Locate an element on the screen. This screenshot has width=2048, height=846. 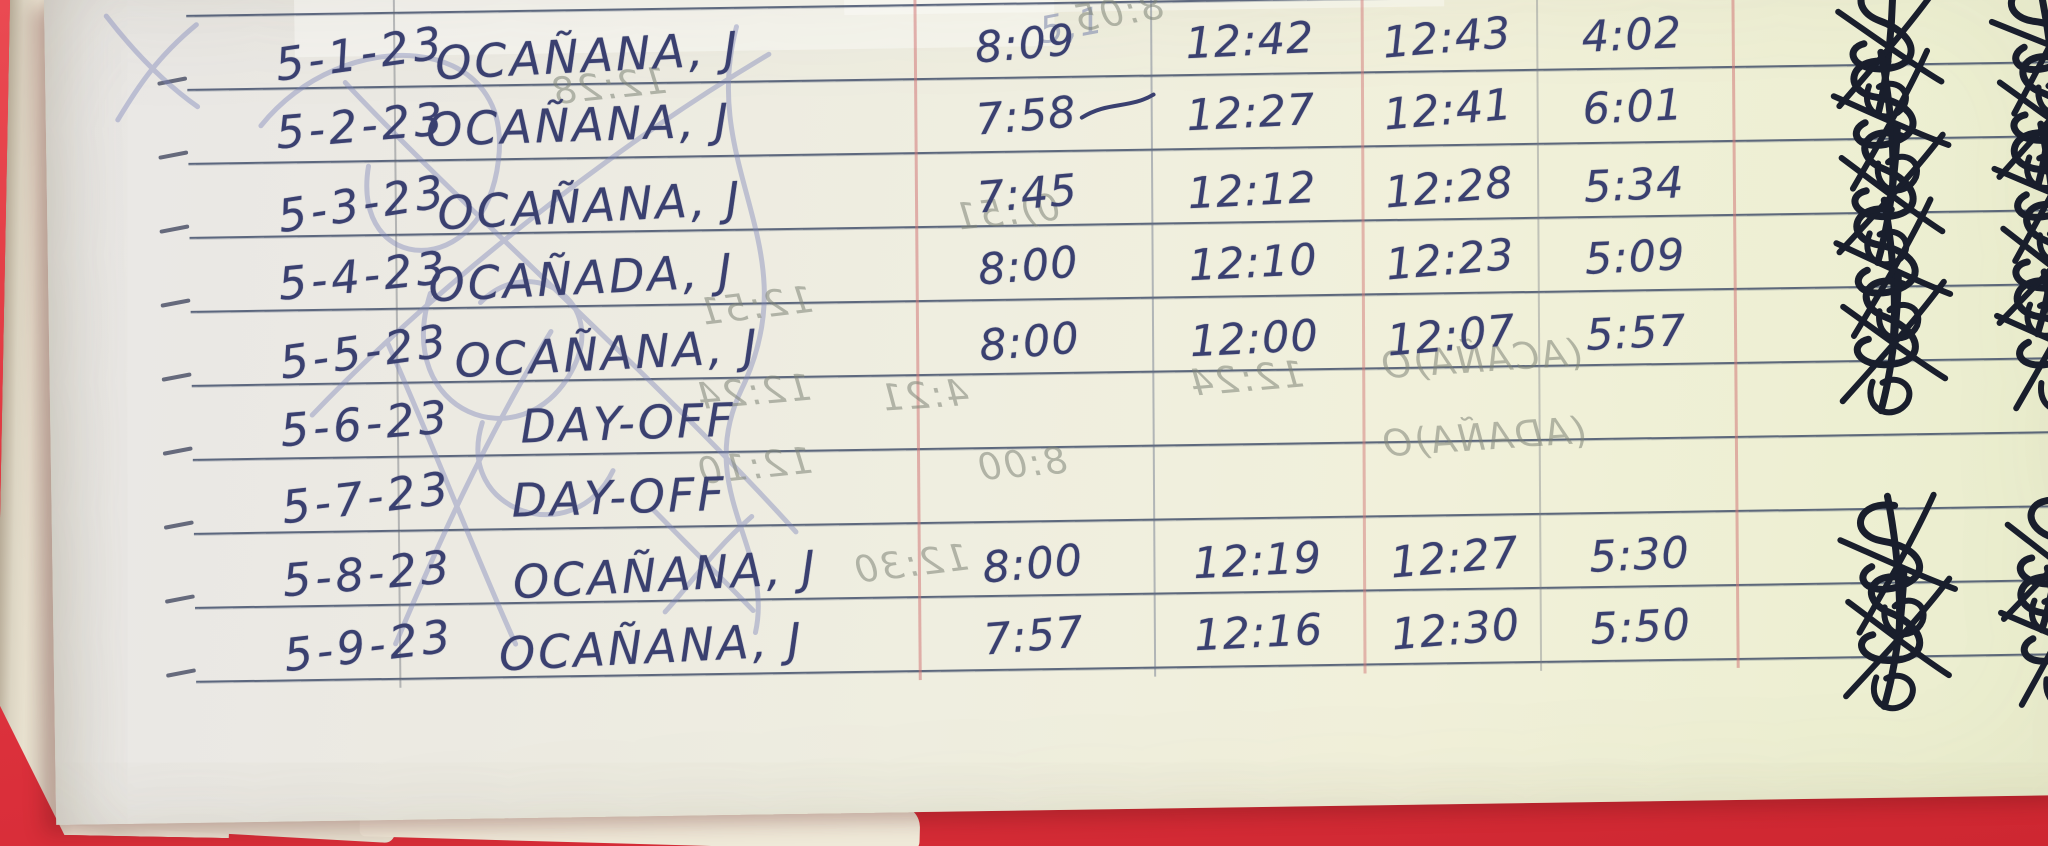
signature-scribble is located at coordinates (2017, 61).